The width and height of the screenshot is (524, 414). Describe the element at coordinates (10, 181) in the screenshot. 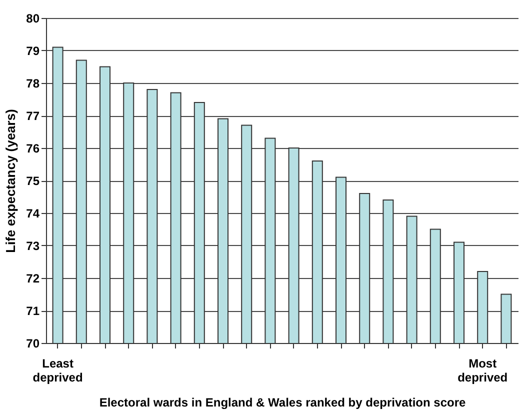

I see `y-axis-title: Life expectancy (years)` at that location.